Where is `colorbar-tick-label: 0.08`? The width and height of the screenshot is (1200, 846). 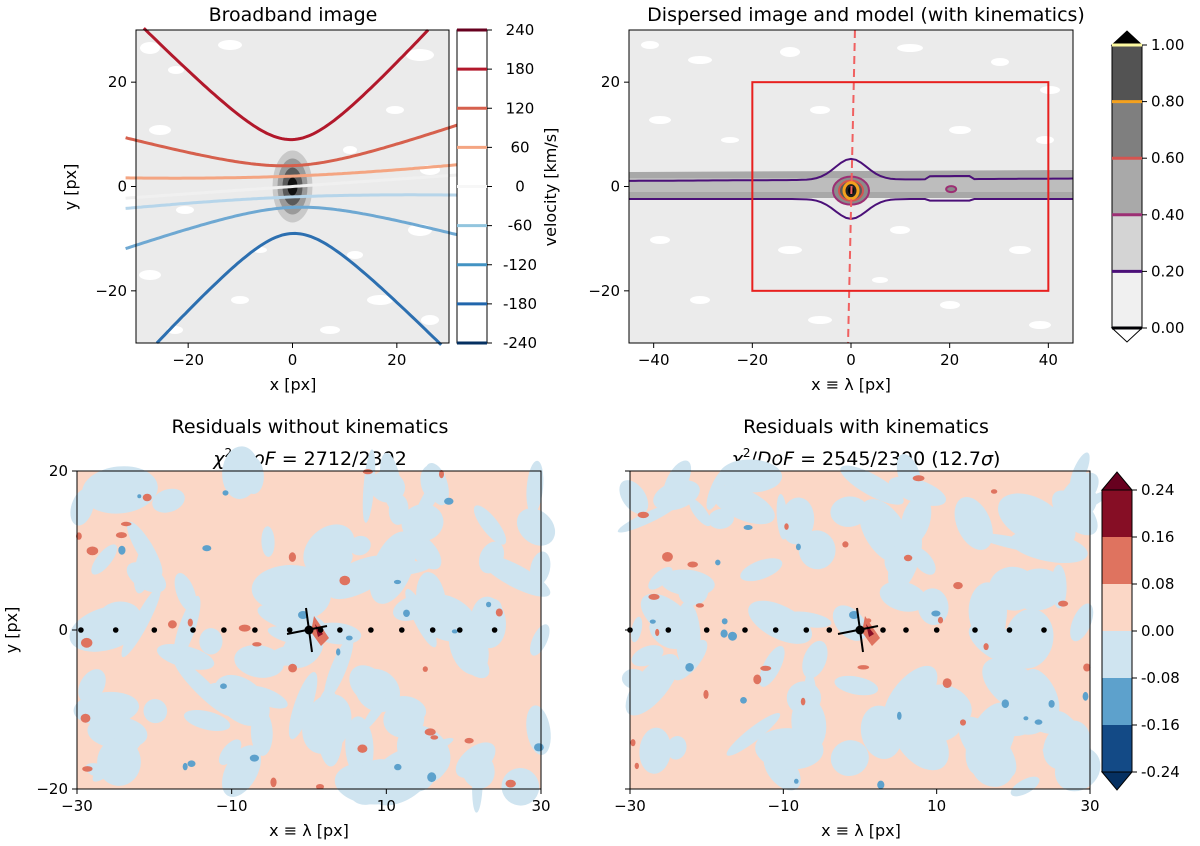
colorbar-tick-label: 0.08 is located at coordinates (1157, 584).